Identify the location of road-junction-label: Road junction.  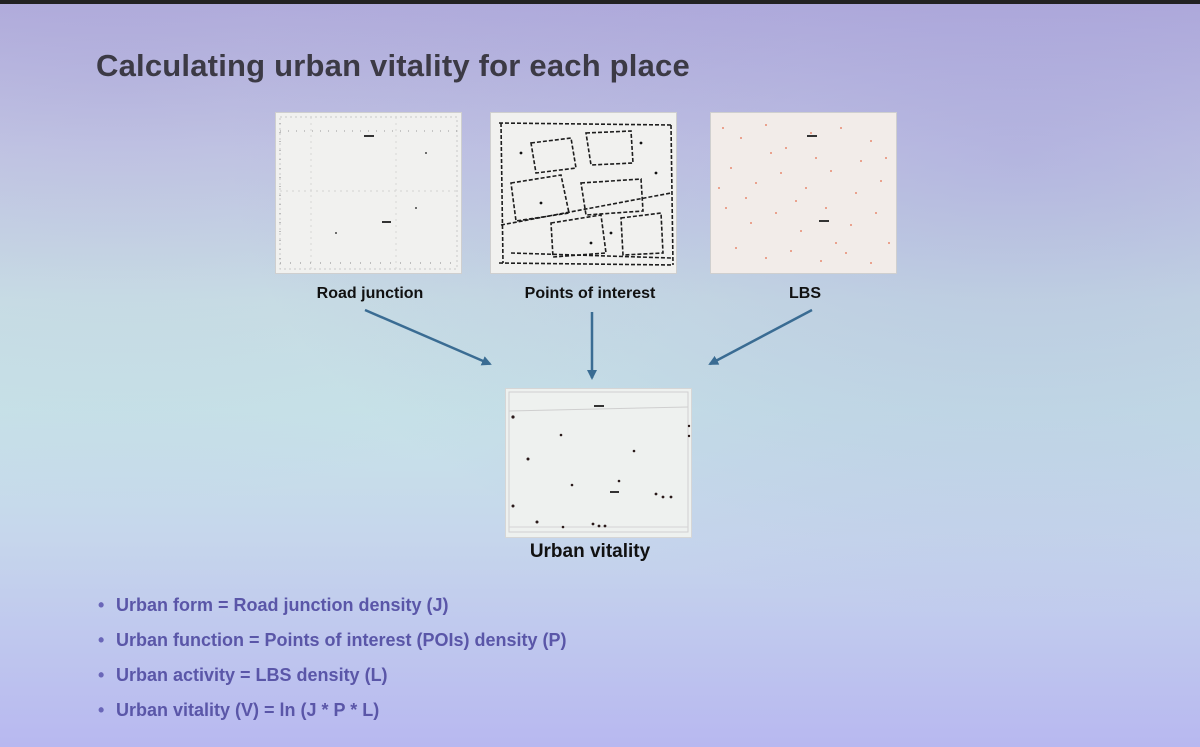
(370, 293).